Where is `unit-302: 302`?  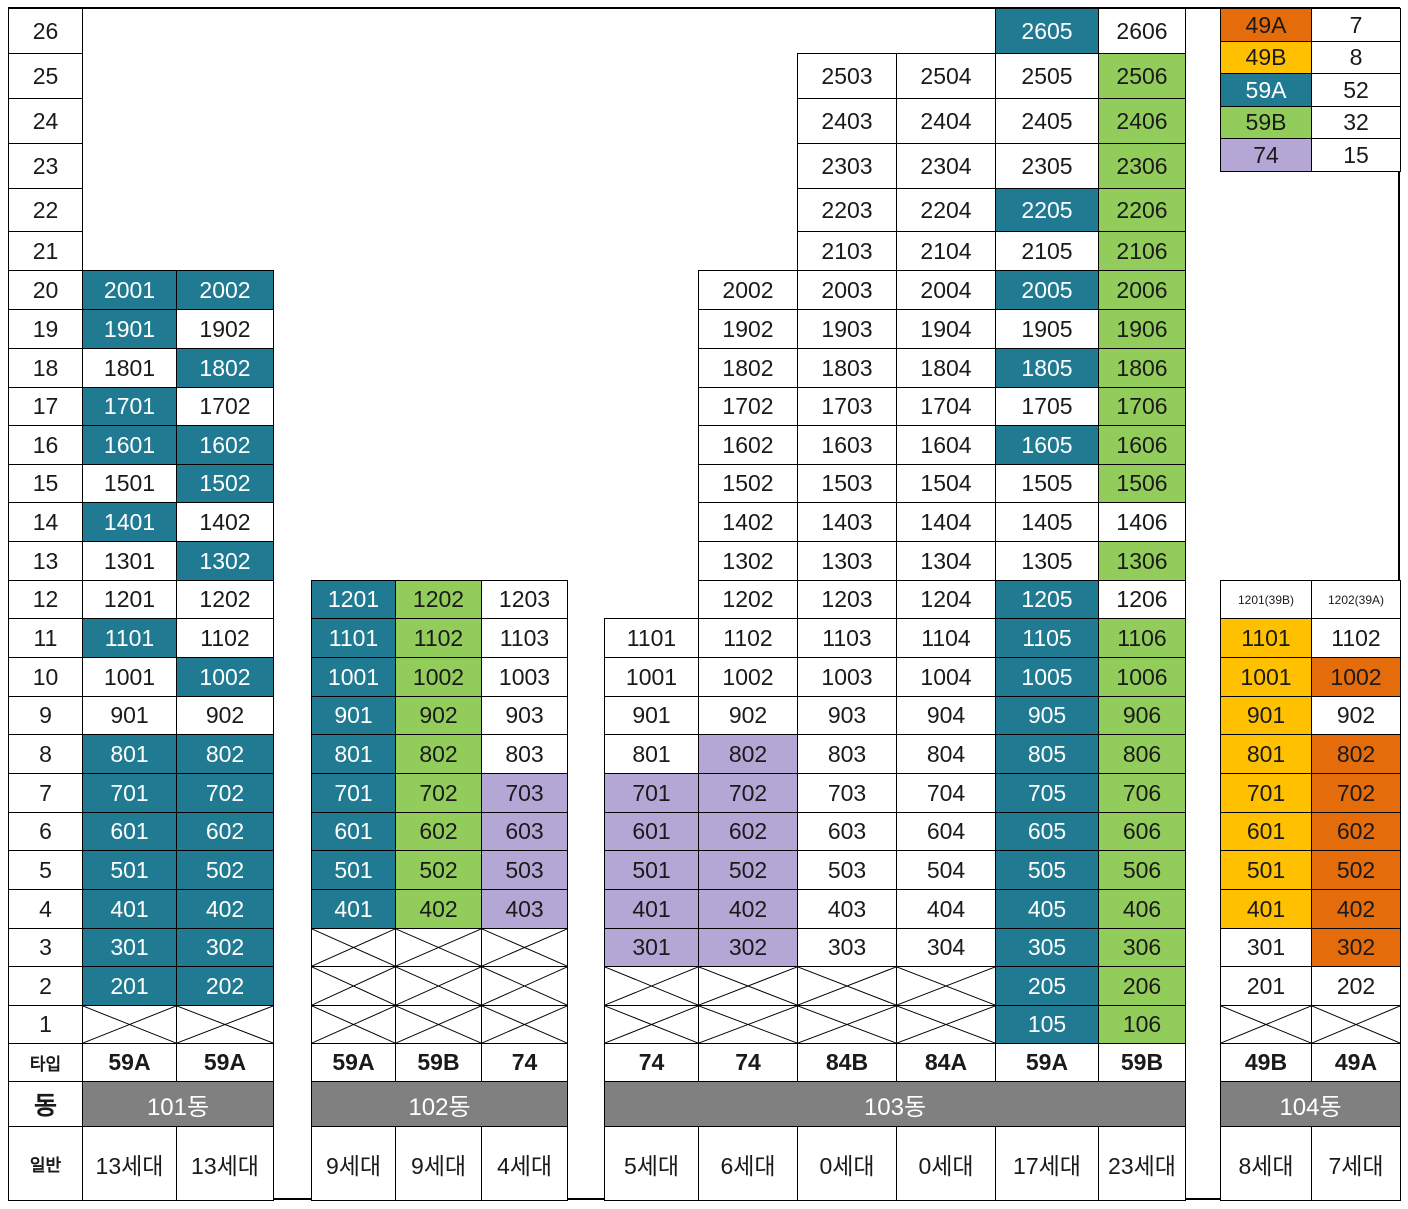
unit-302: 302 is located at coordinates (1356, 947).